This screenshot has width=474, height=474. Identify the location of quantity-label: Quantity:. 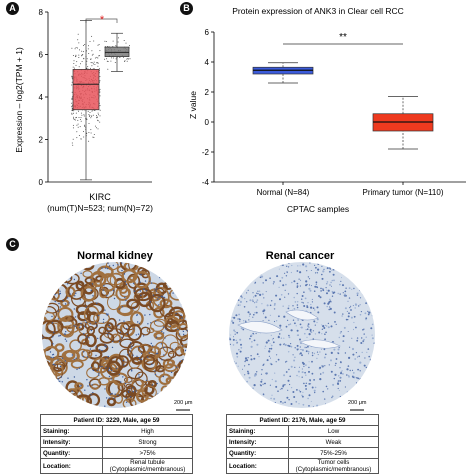
(257, 453).